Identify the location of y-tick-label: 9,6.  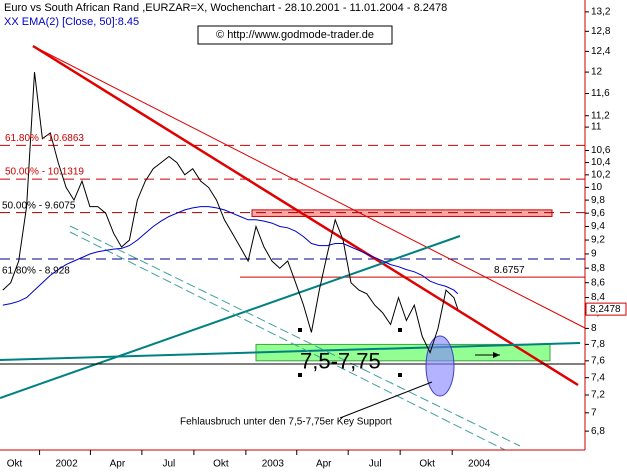
(598, 213).